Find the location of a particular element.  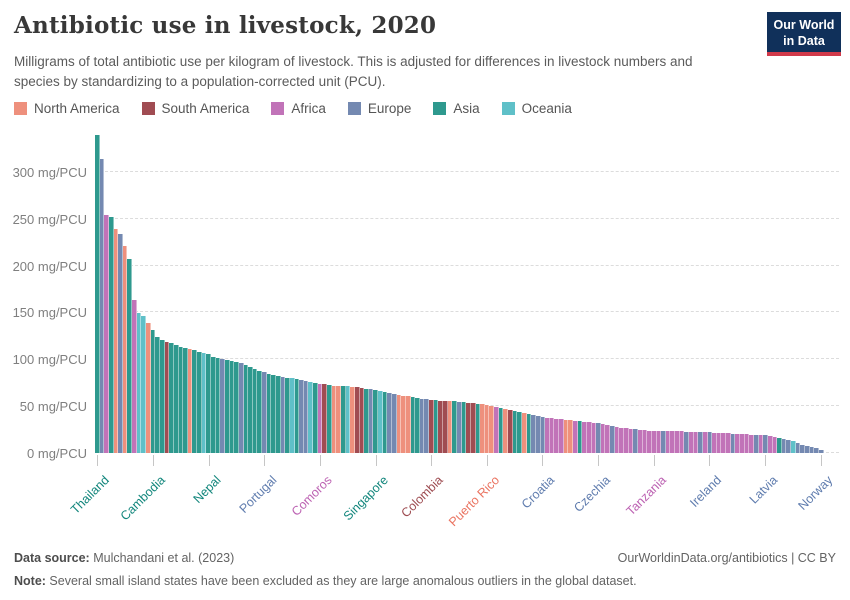

legend-item-north-america: North America is located at coordinates (67, 108).